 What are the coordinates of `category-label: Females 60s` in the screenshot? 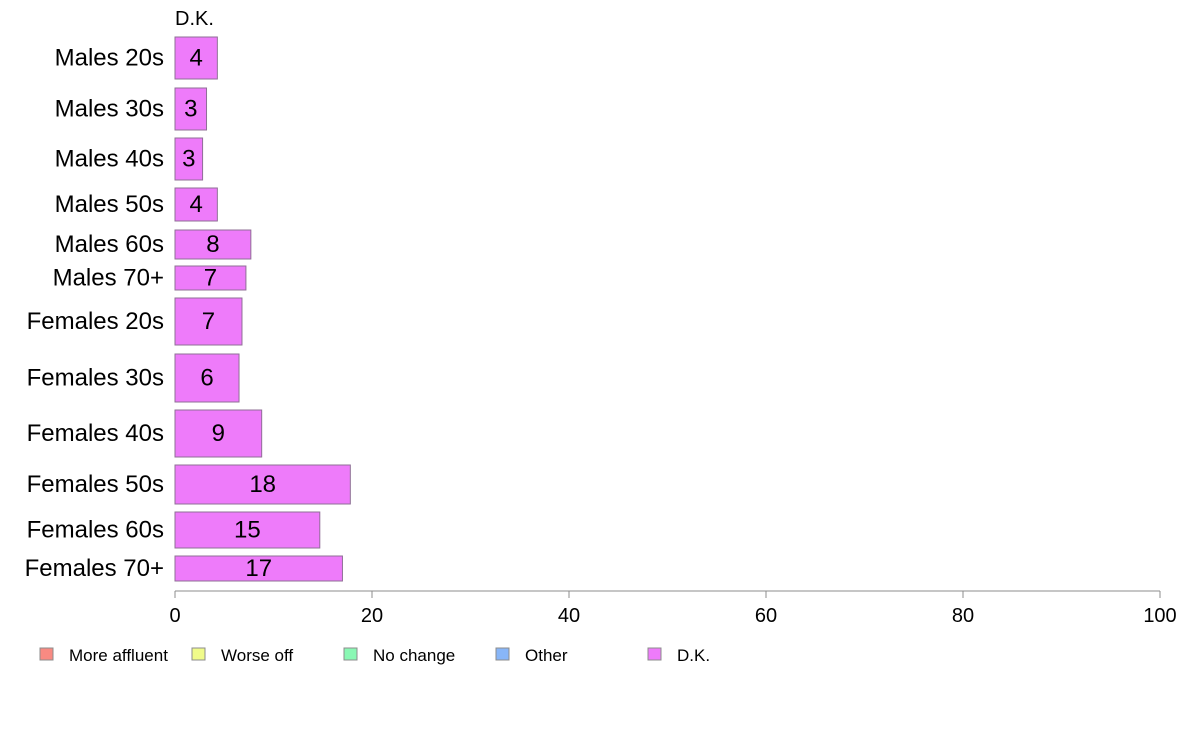 It's located at (95, 530).